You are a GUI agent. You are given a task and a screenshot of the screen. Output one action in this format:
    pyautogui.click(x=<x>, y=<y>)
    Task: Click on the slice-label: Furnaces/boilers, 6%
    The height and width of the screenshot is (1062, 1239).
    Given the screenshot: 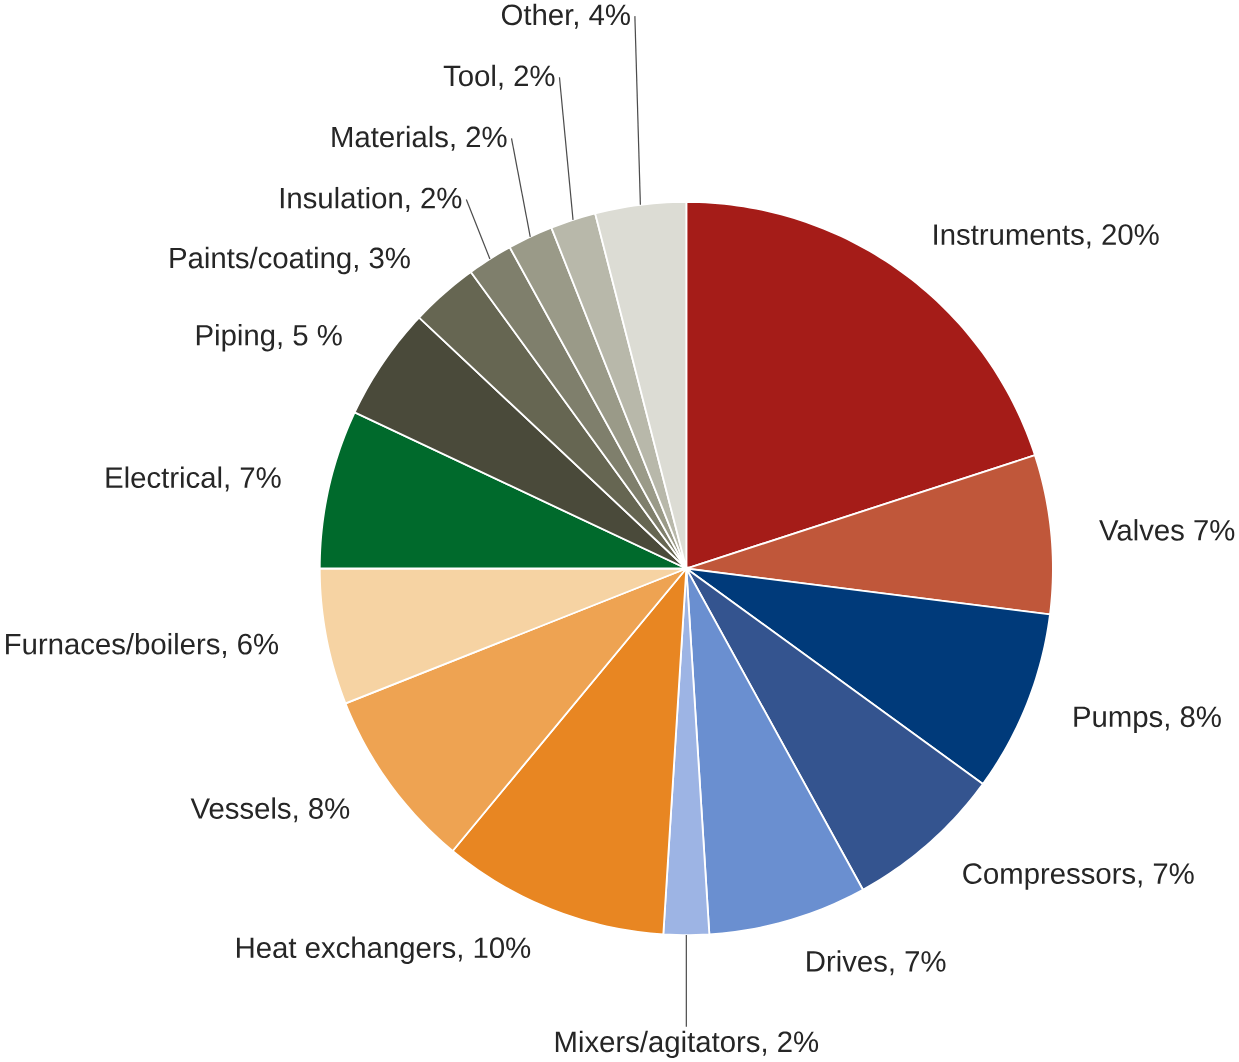 What is the action you would take?
    pyautogui.click(x=142, y=646)
    